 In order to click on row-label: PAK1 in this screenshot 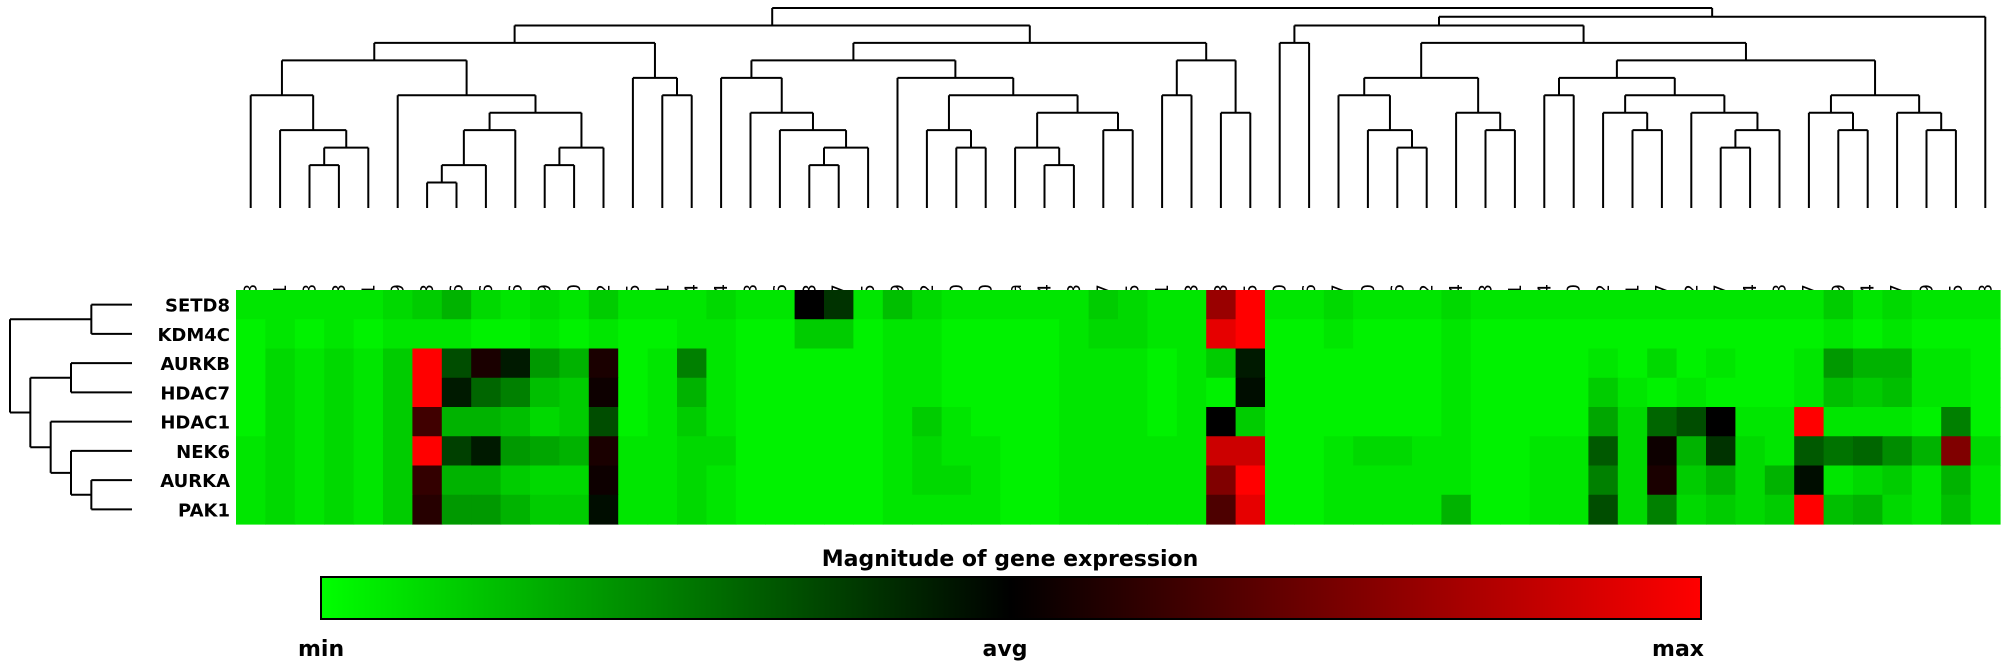, I will do `click(204, 510)`.